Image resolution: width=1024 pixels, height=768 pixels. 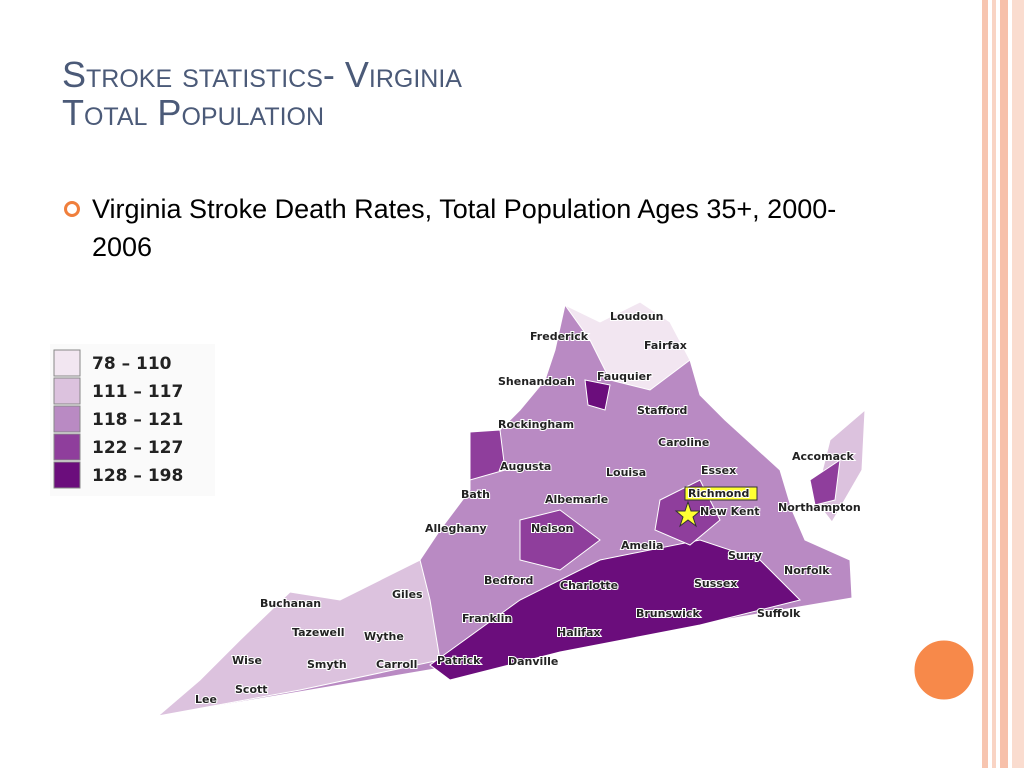 What do you see at coordinates (718, 493) in the screenshot?
I see `county-label: Richmond` at bounding box center [718, 493].